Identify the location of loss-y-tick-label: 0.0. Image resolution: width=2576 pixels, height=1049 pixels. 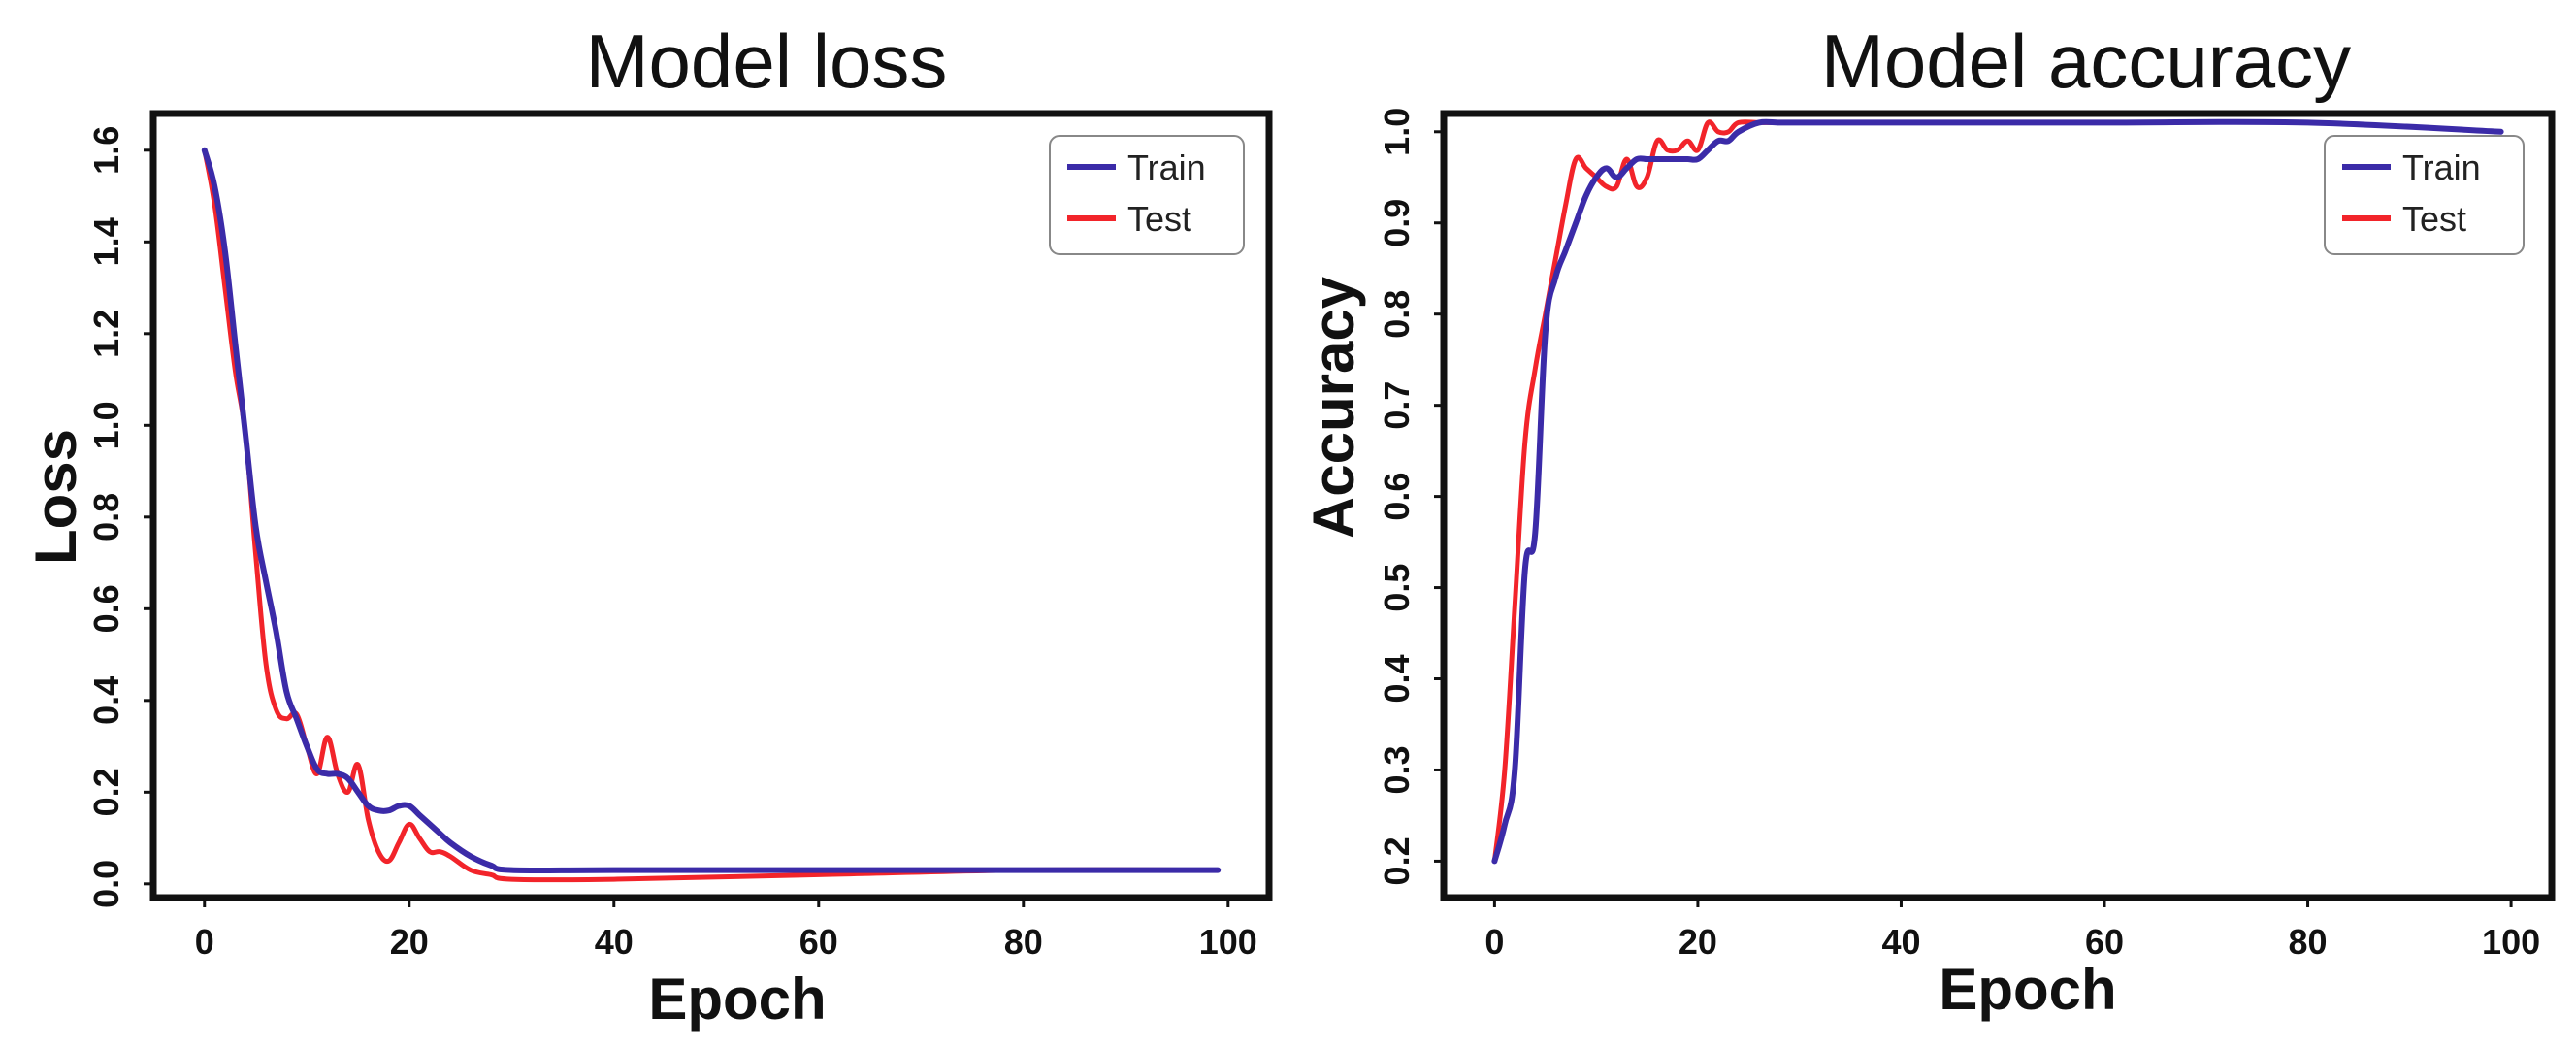
(106, 884).